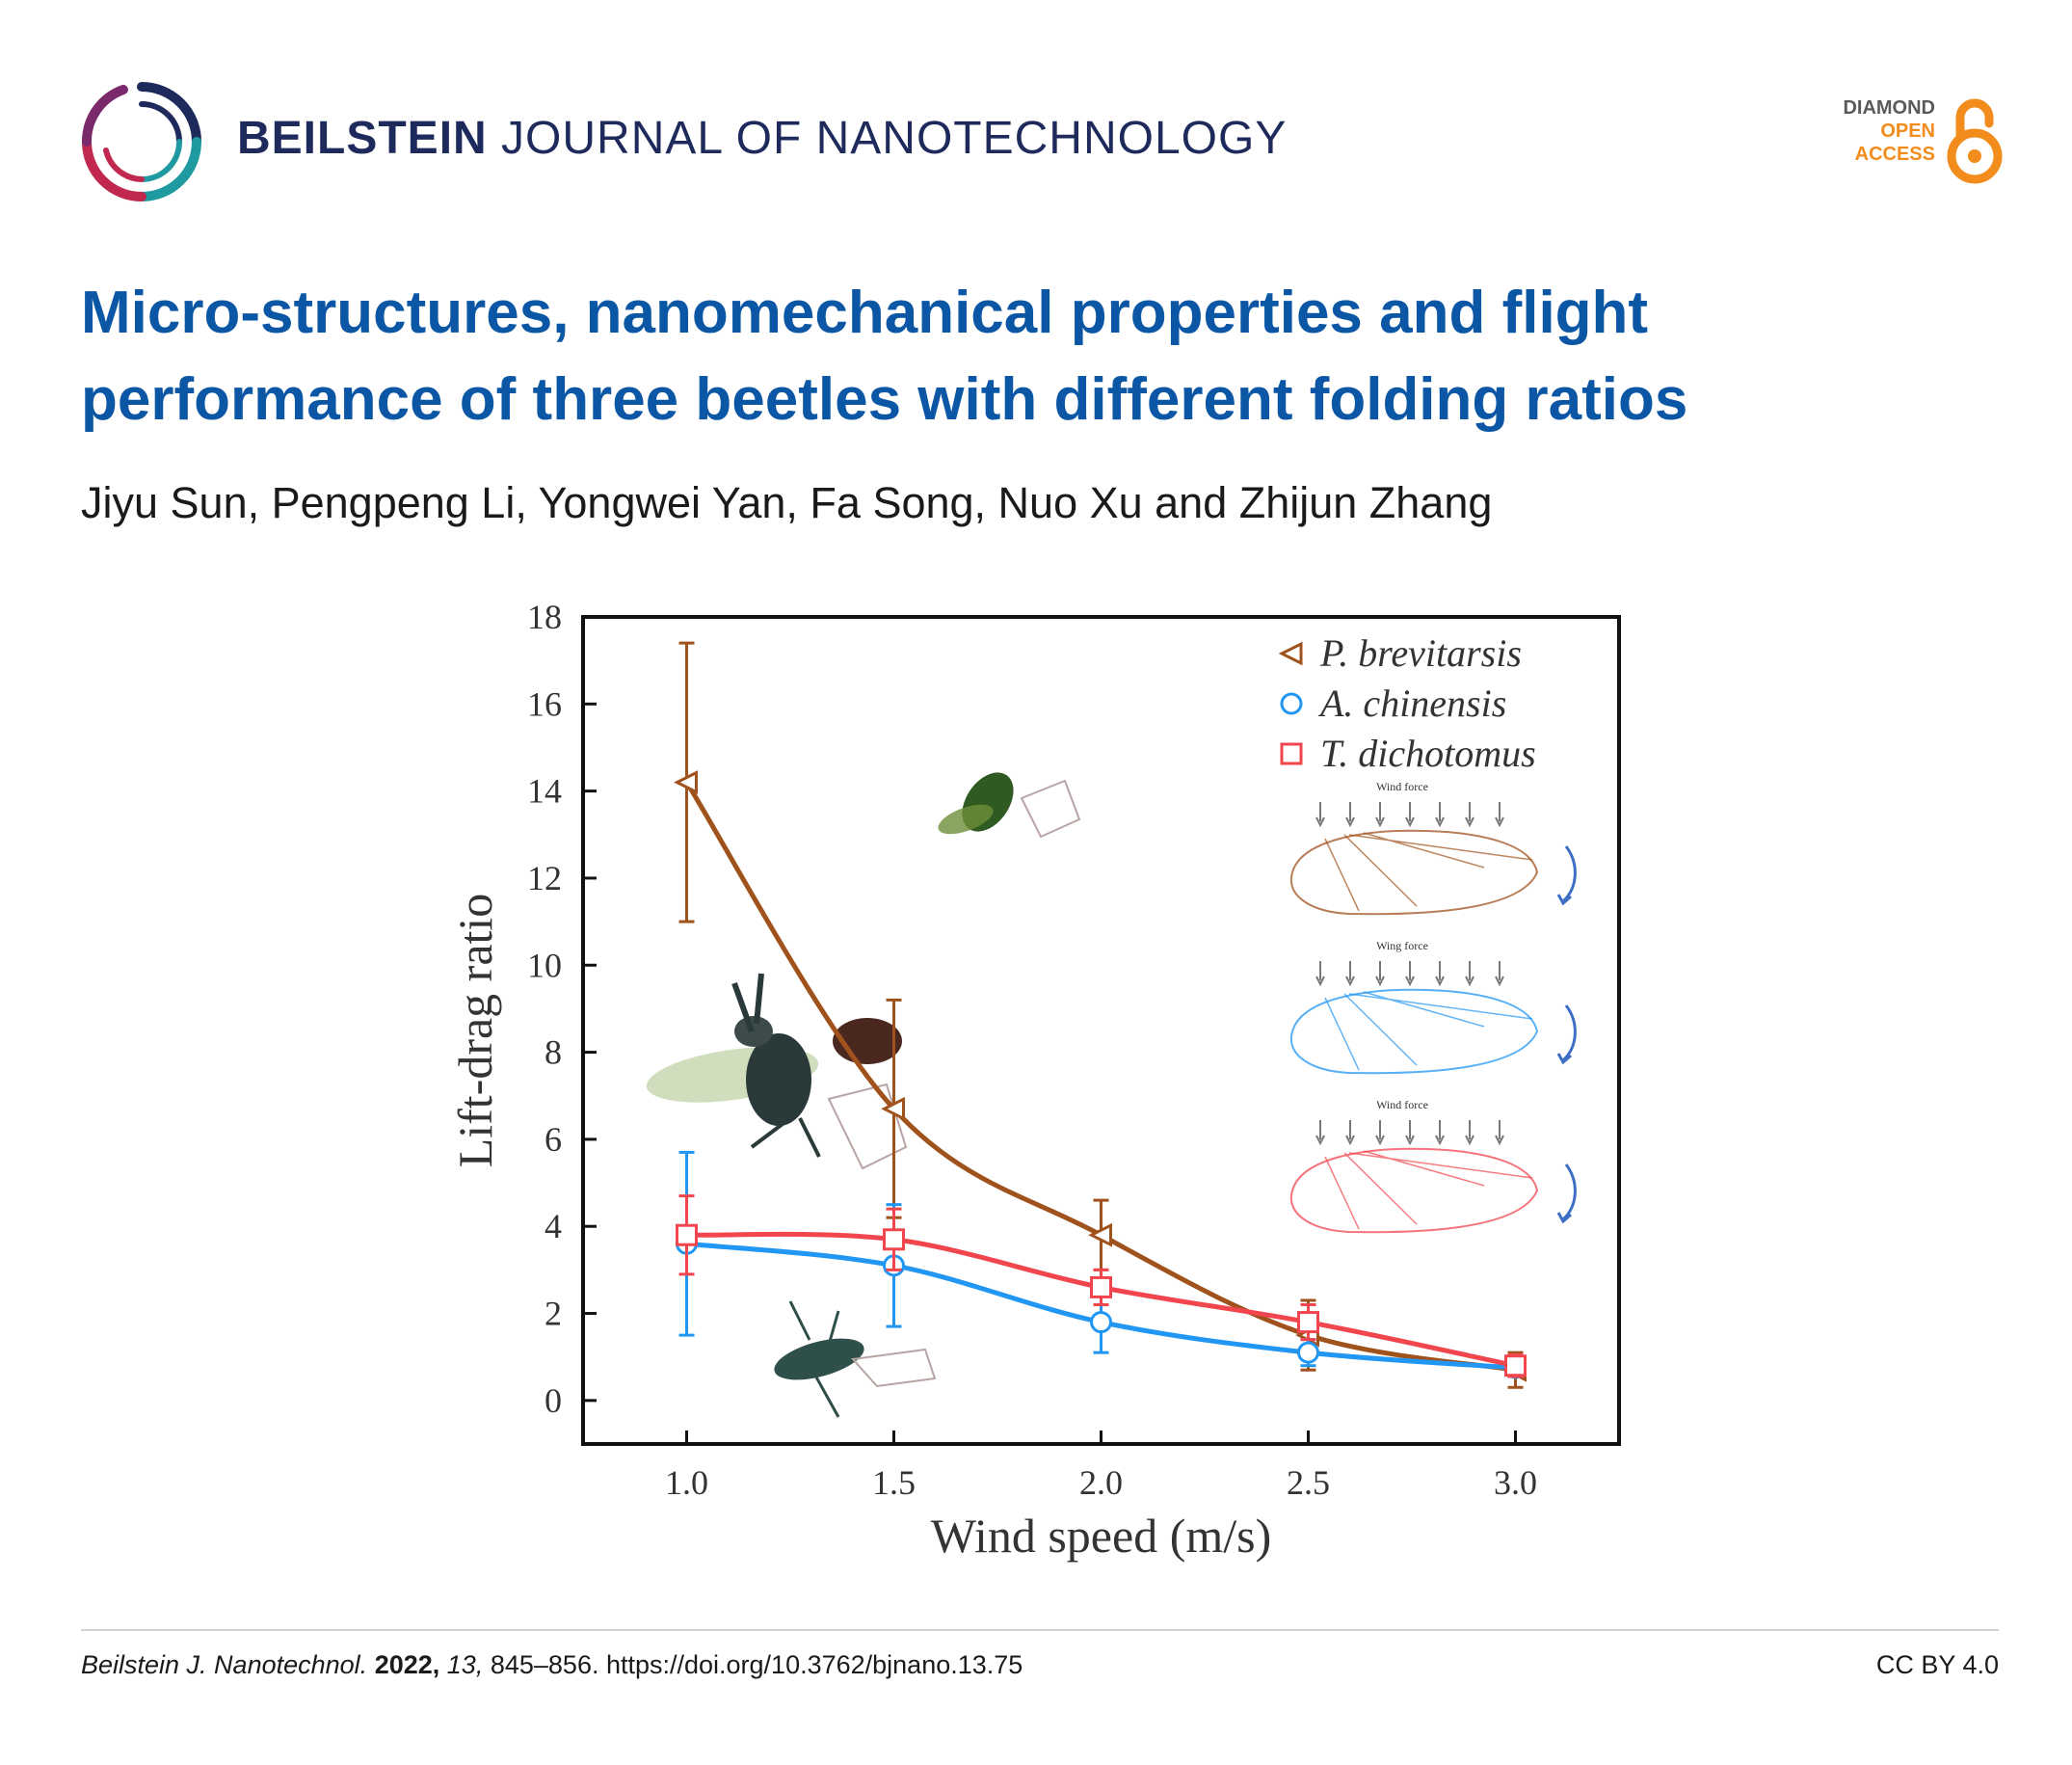 The image size is (2072, 1765). I want to click on oa-badge-line1: DIAMOND, so click(1889, 108).